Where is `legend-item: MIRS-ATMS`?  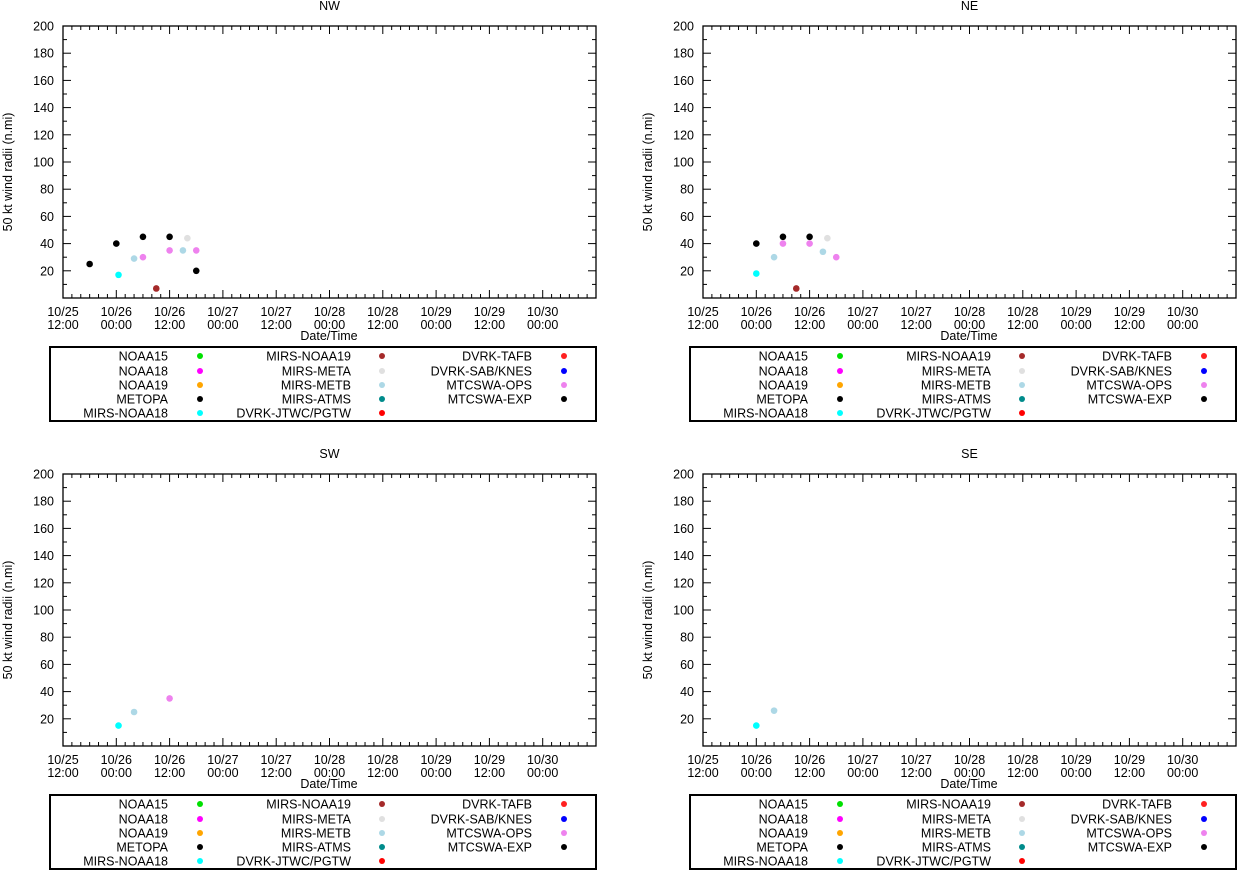
legend-item: MIRS-ATMS is located at coordinates (973, 848).